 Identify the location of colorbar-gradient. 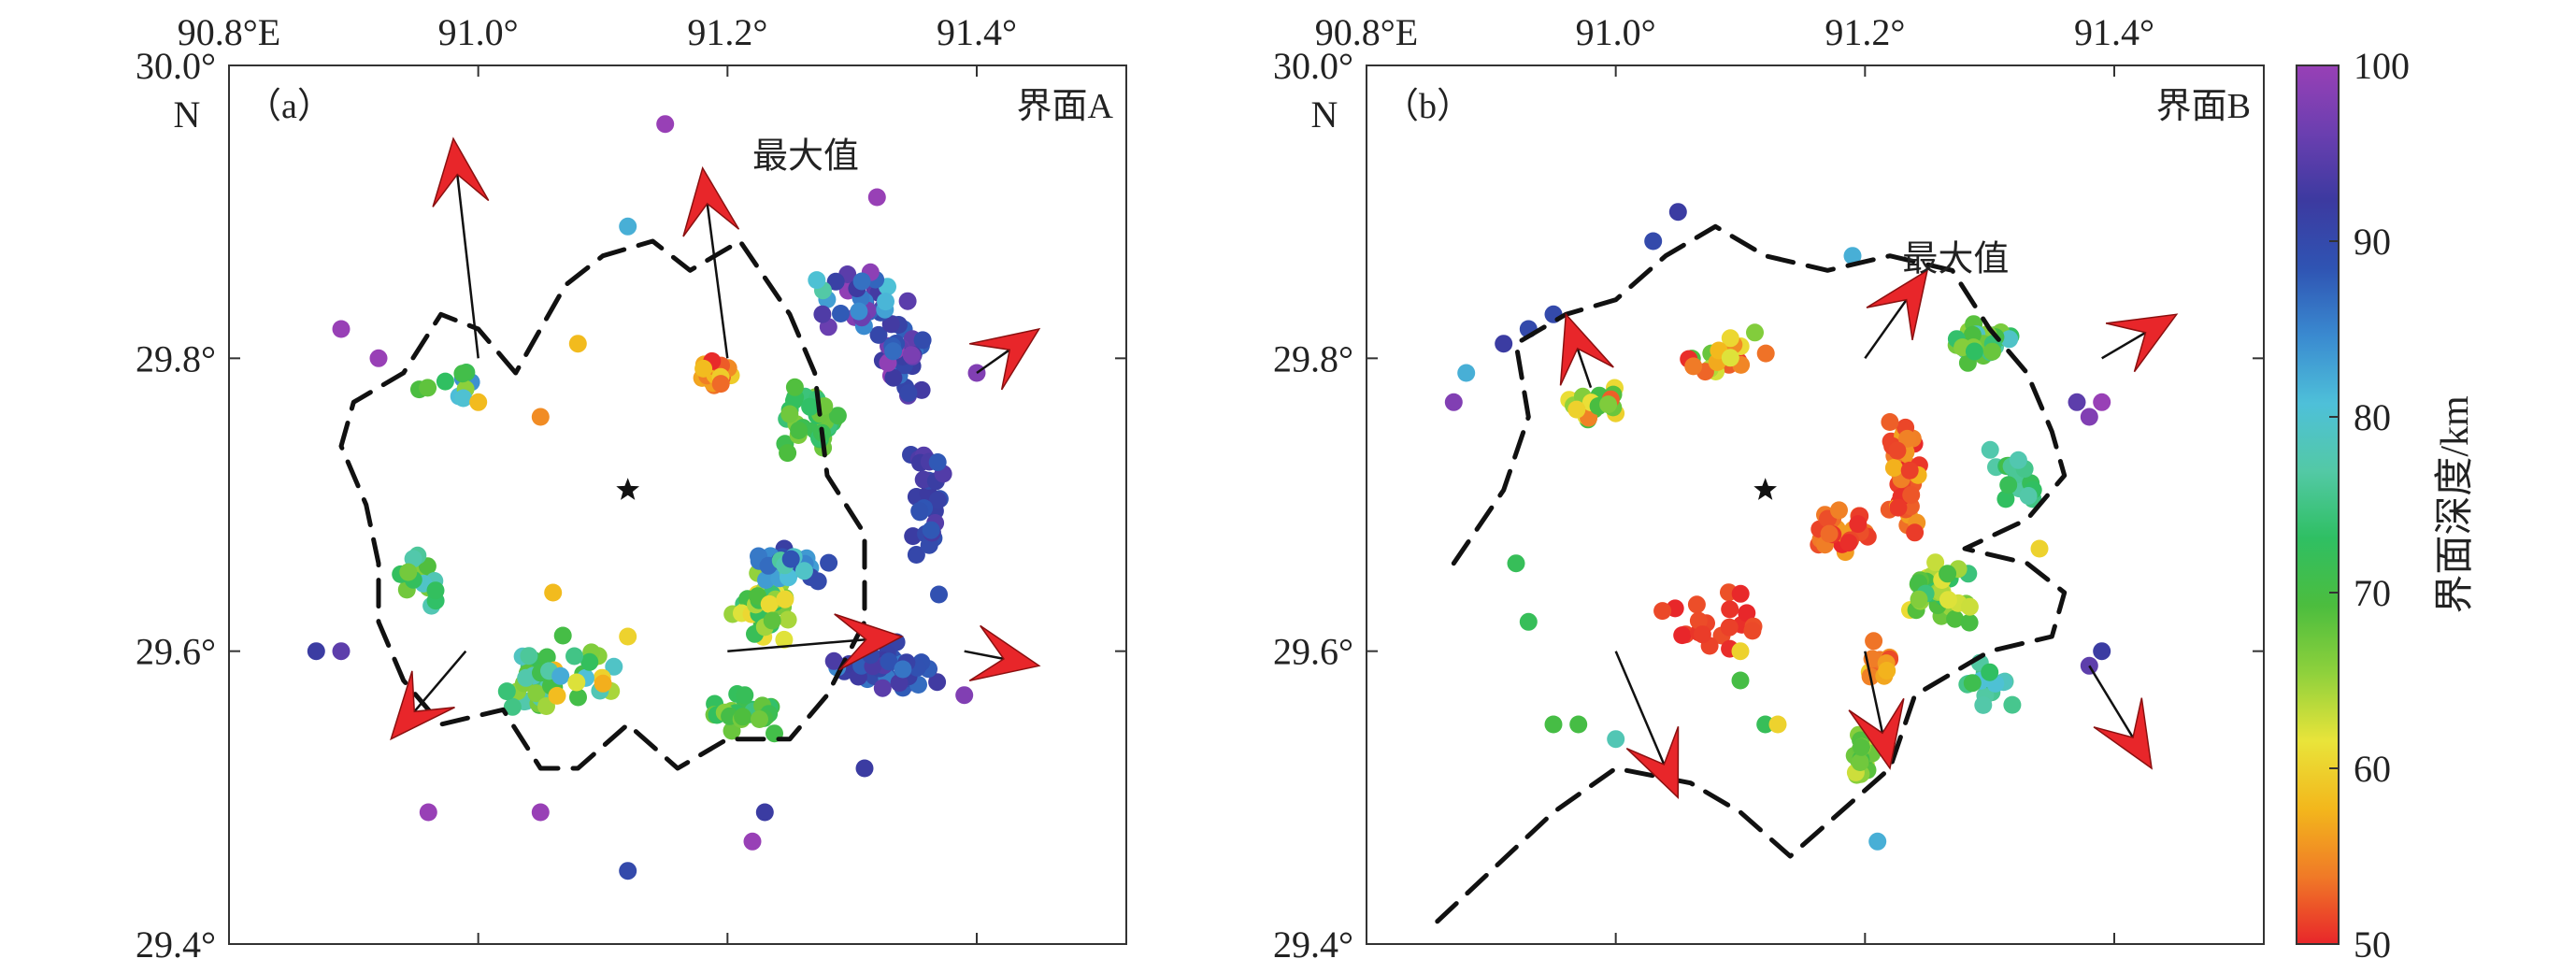
(2318, 505).